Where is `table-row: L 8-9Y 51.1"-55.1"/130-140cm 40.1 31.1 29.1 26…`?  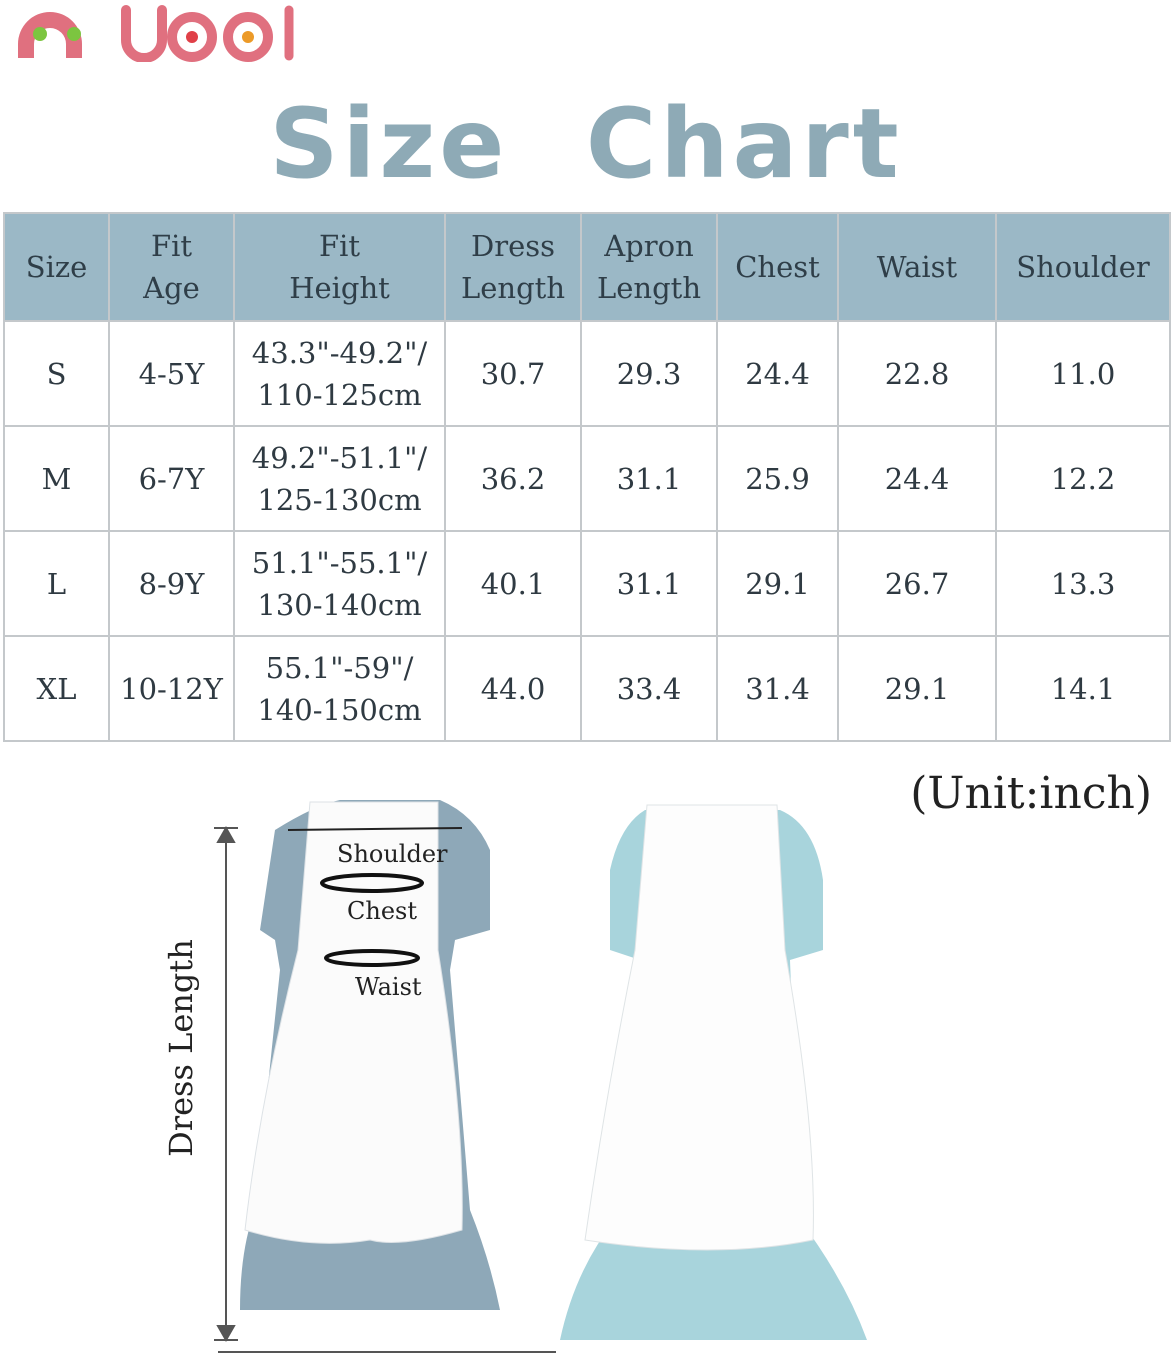
table-row: L 8-9Y 51.1"-55.1"/130-140cm 40.1 31.1 29.1 26… is located at coordinates (587, 583).